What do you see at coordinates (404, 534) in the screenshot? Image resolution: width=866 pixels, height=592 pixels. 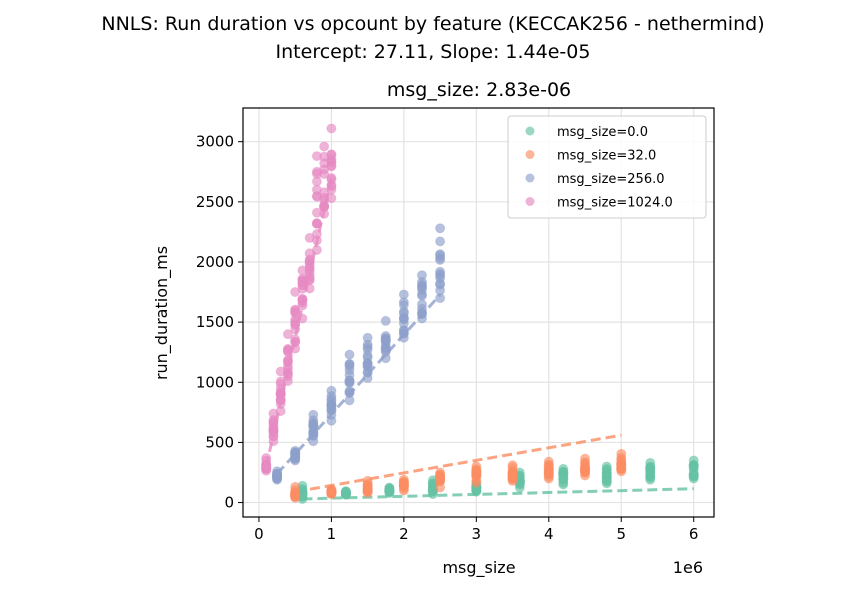 I see `x-tick-label: 2` at bounding box center [404, 534].